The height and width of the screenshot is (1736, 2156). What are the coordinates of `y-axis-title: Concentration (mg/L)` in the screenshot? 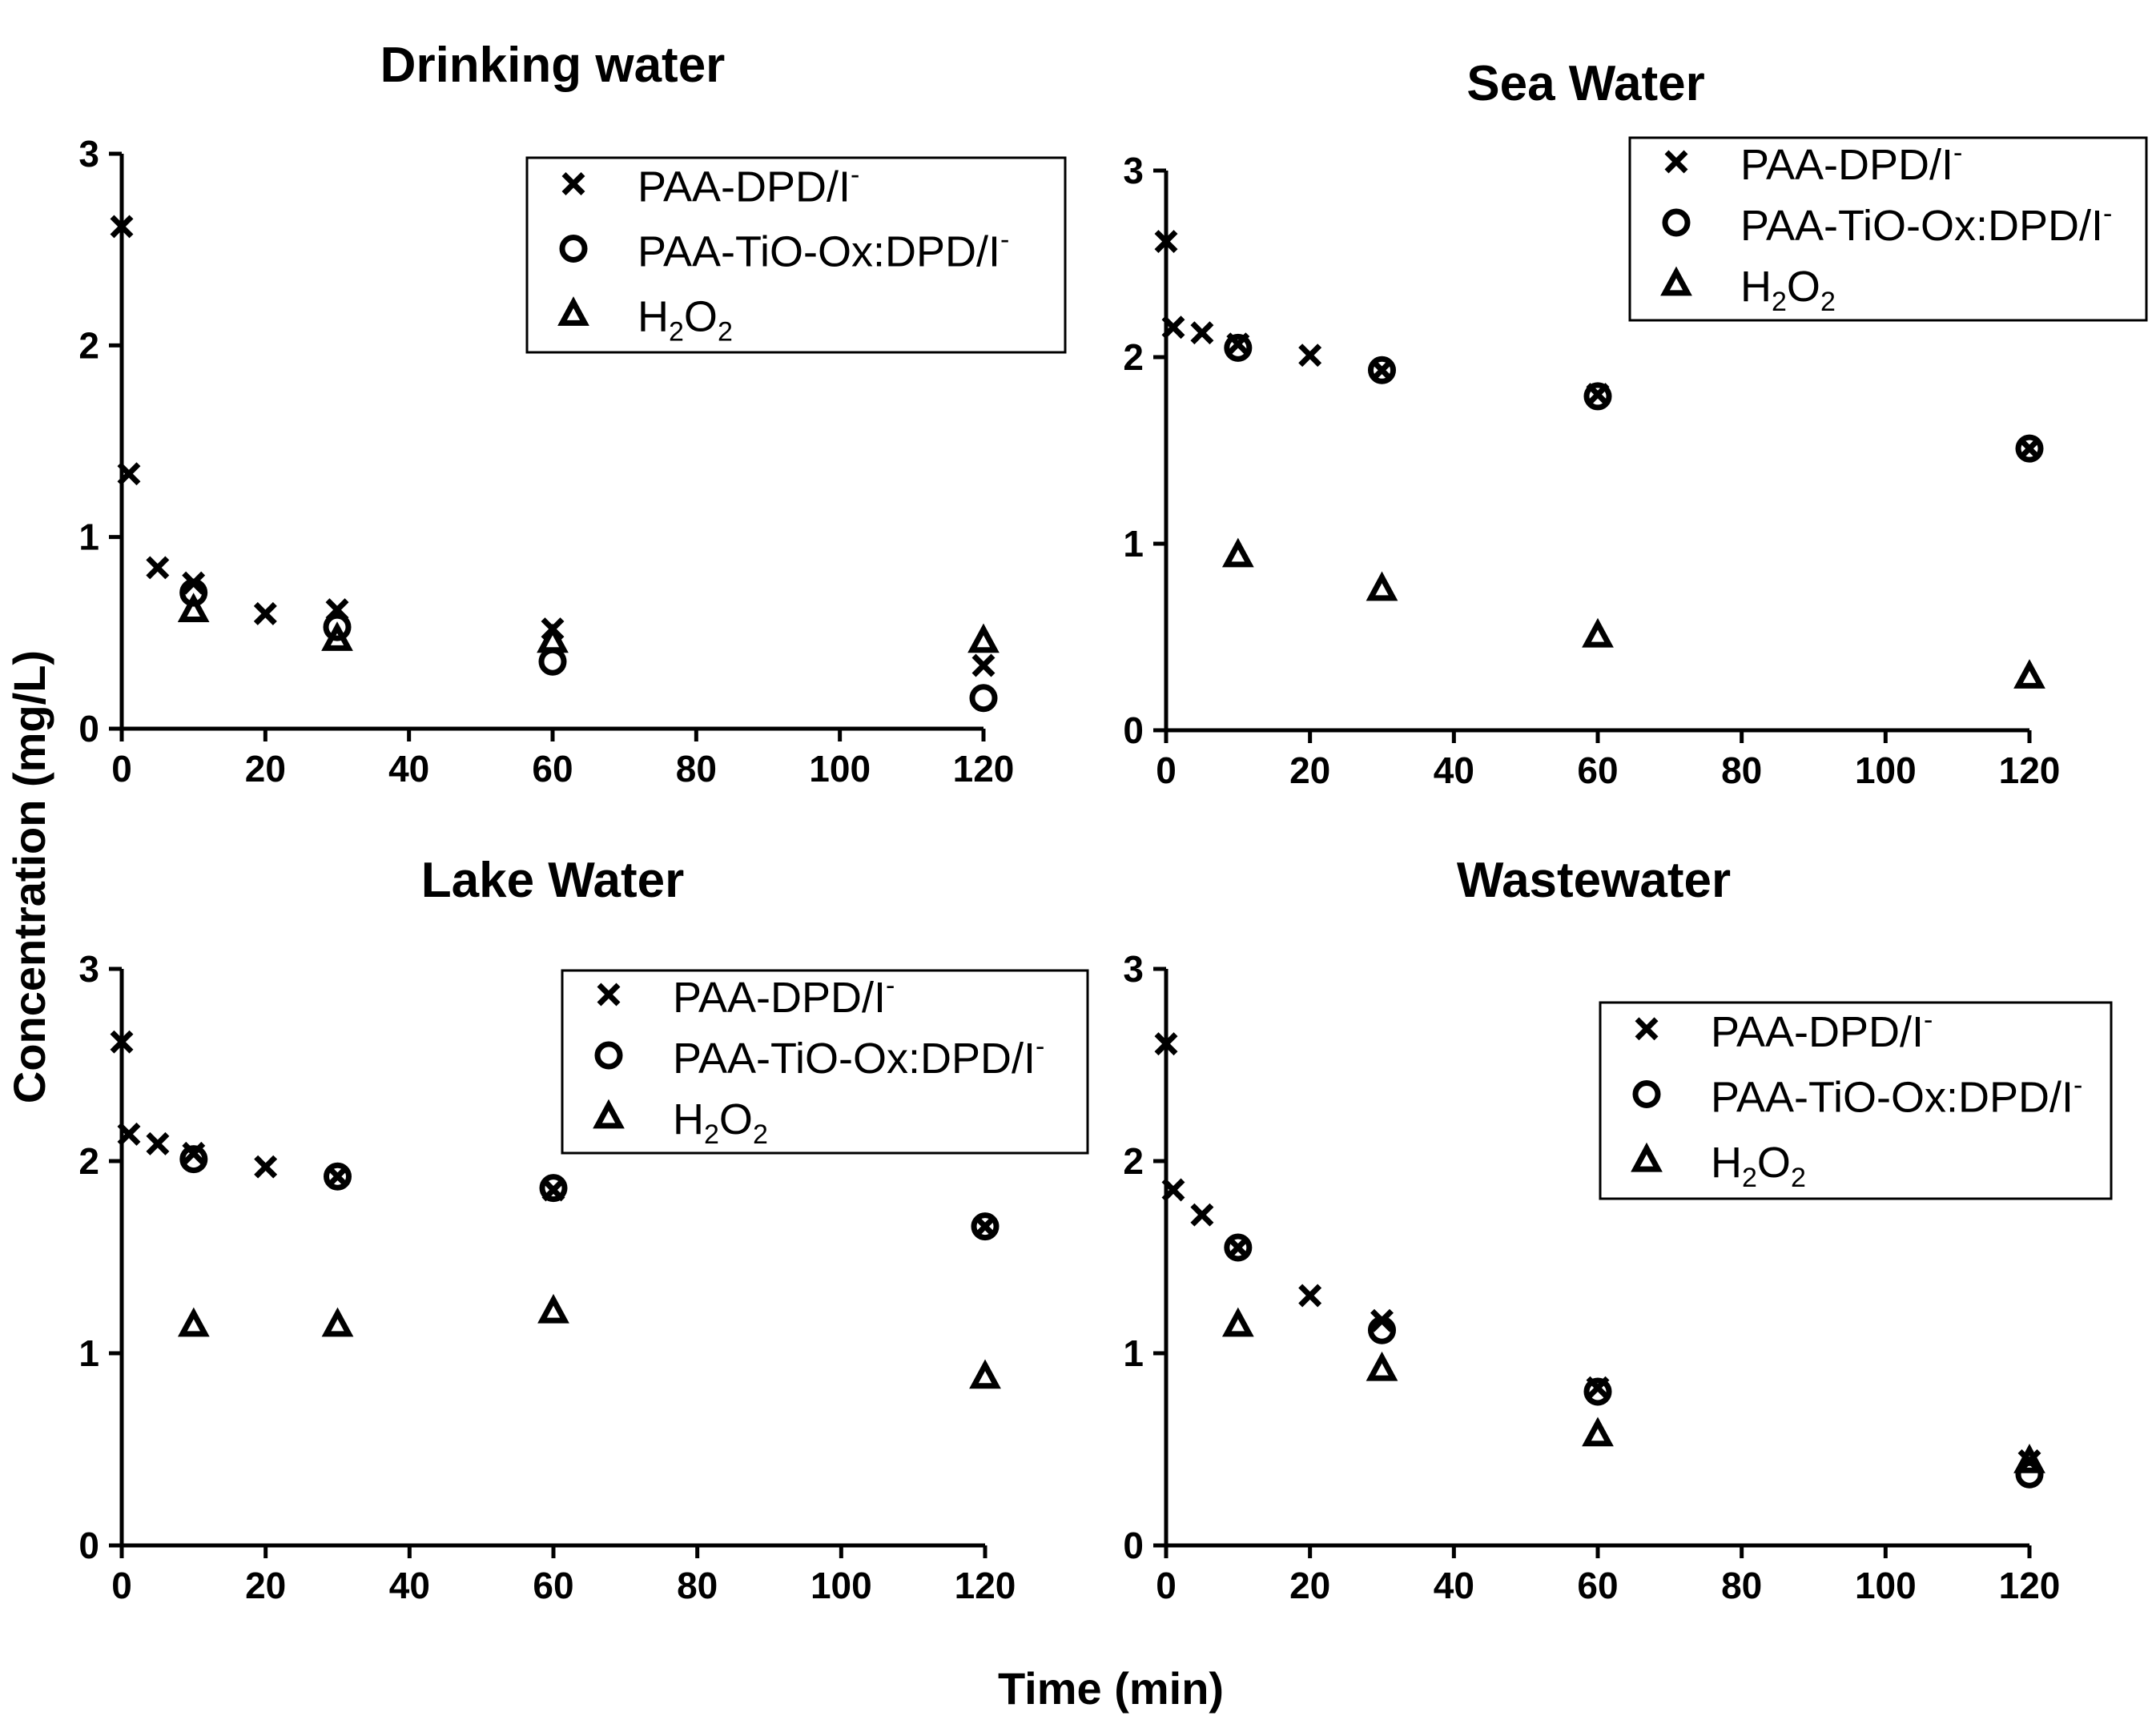 It's located at (29, 877).